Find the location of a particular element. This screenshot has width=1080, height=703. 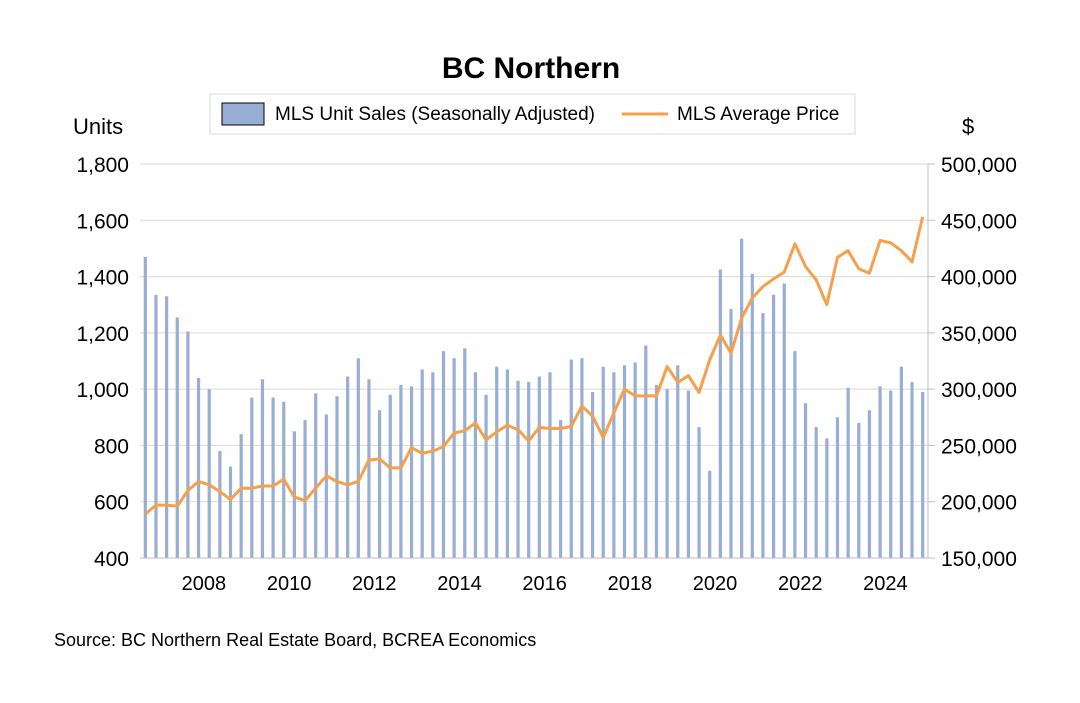

chart-title: BC Northern is located at coordinates (531, 68).